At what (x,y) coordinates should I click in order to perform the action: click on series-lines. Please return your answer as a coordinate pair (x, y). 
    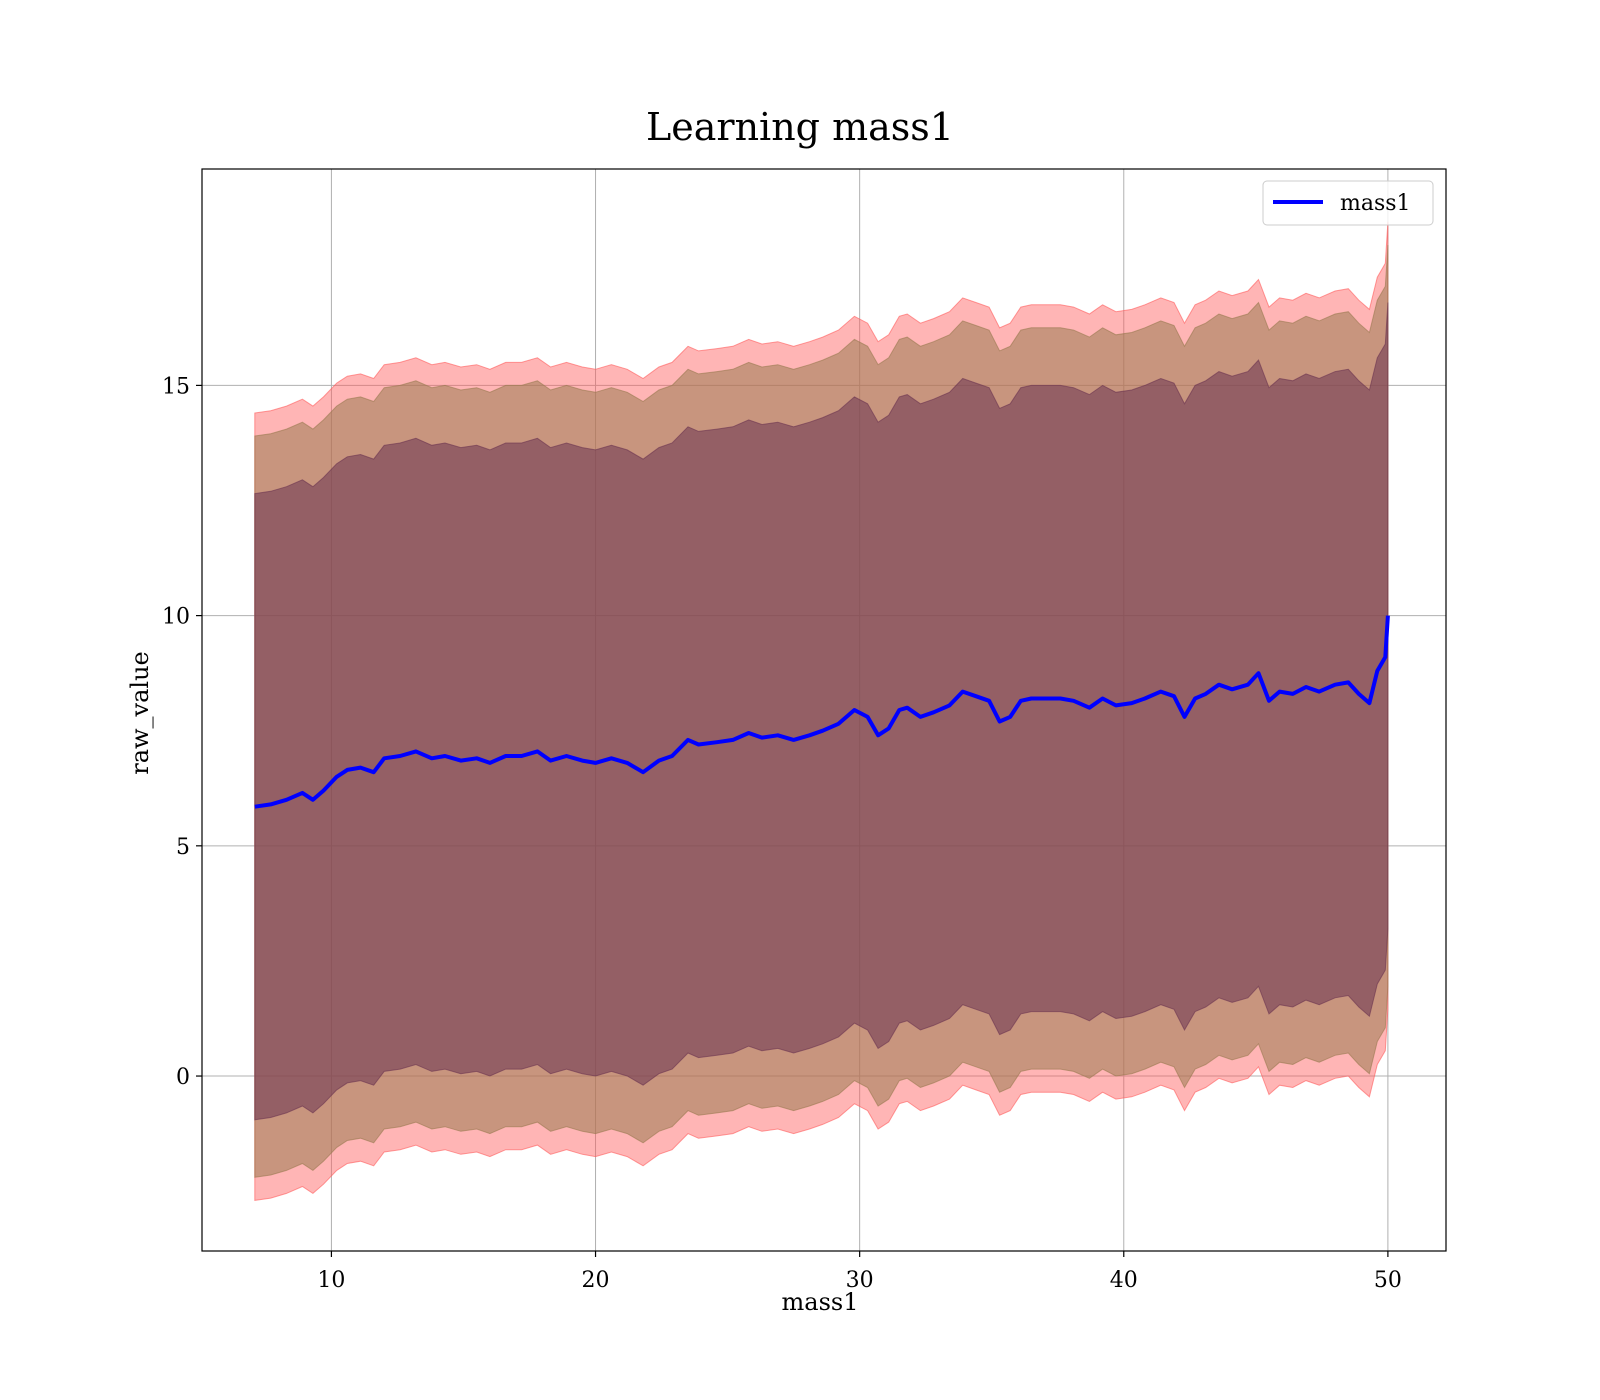
    Looking at the image, I should click on (822, 712).